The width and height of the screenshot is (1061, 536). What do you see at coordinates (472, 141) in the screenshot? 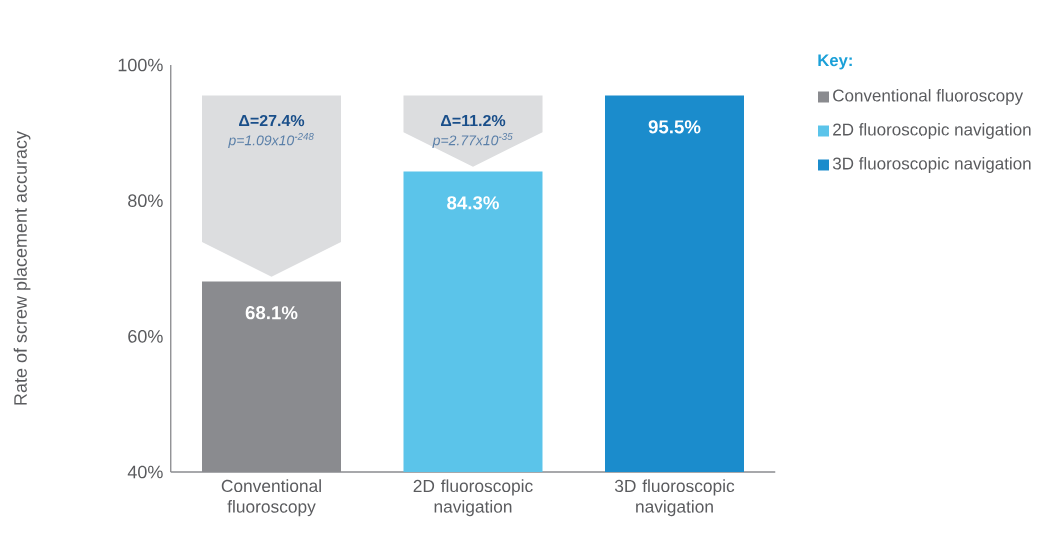
I see `annotation: p=2.77x10$^{-35}$` at bounding box center [472, 141].